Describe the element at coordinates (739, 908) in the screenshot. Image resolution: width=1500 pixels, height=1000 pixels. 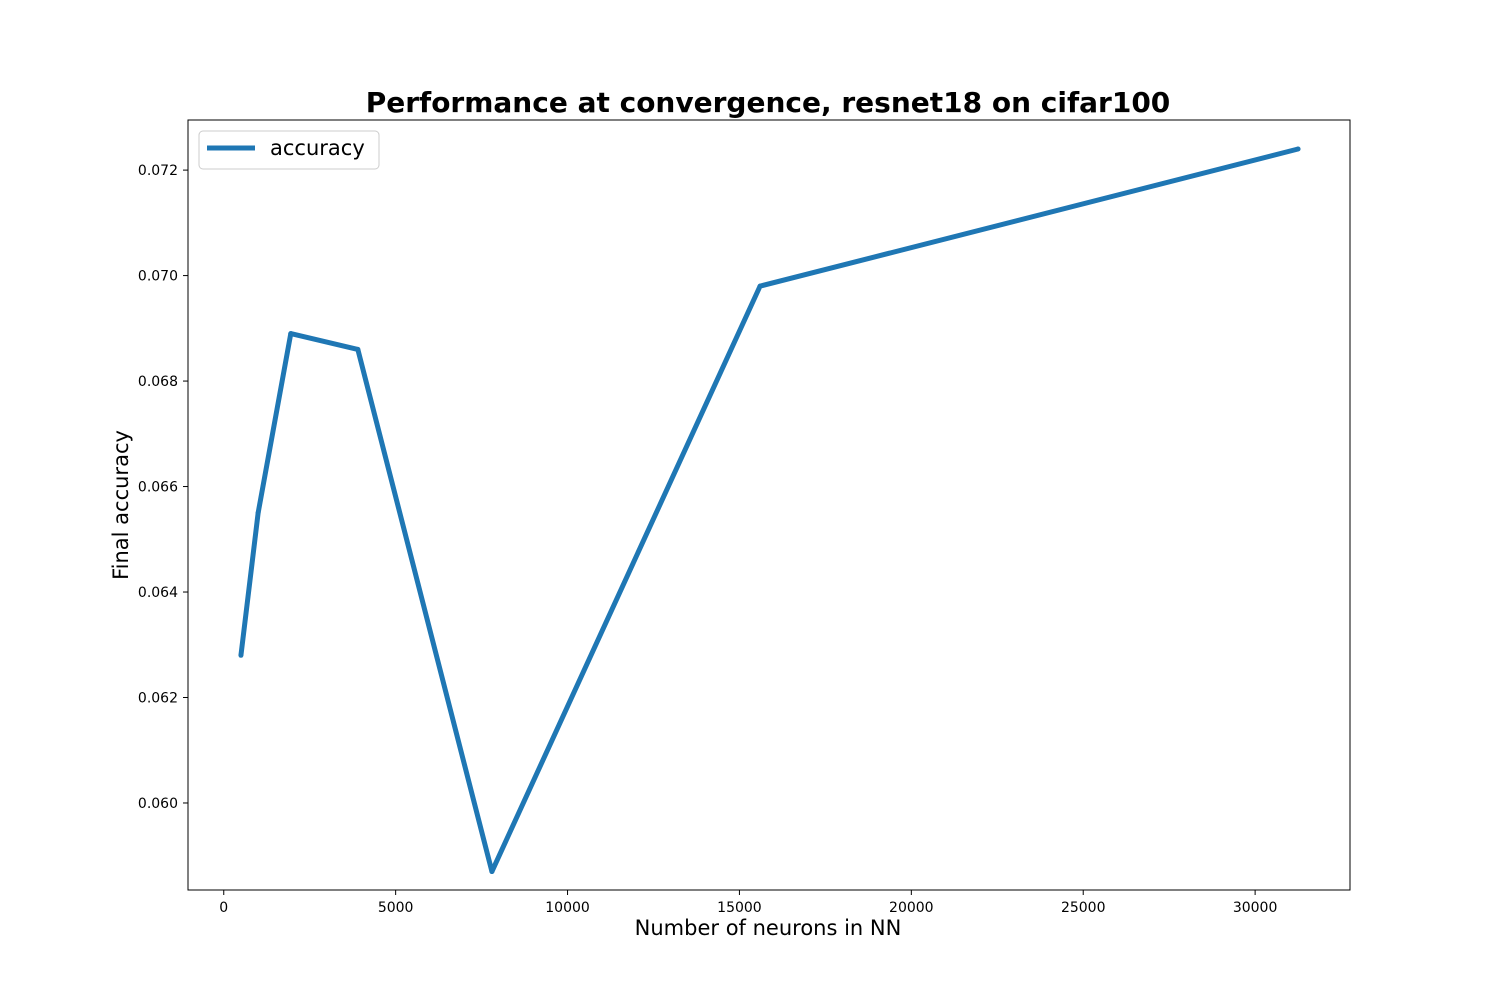
I see `x-tick-label: 15000` at that location.